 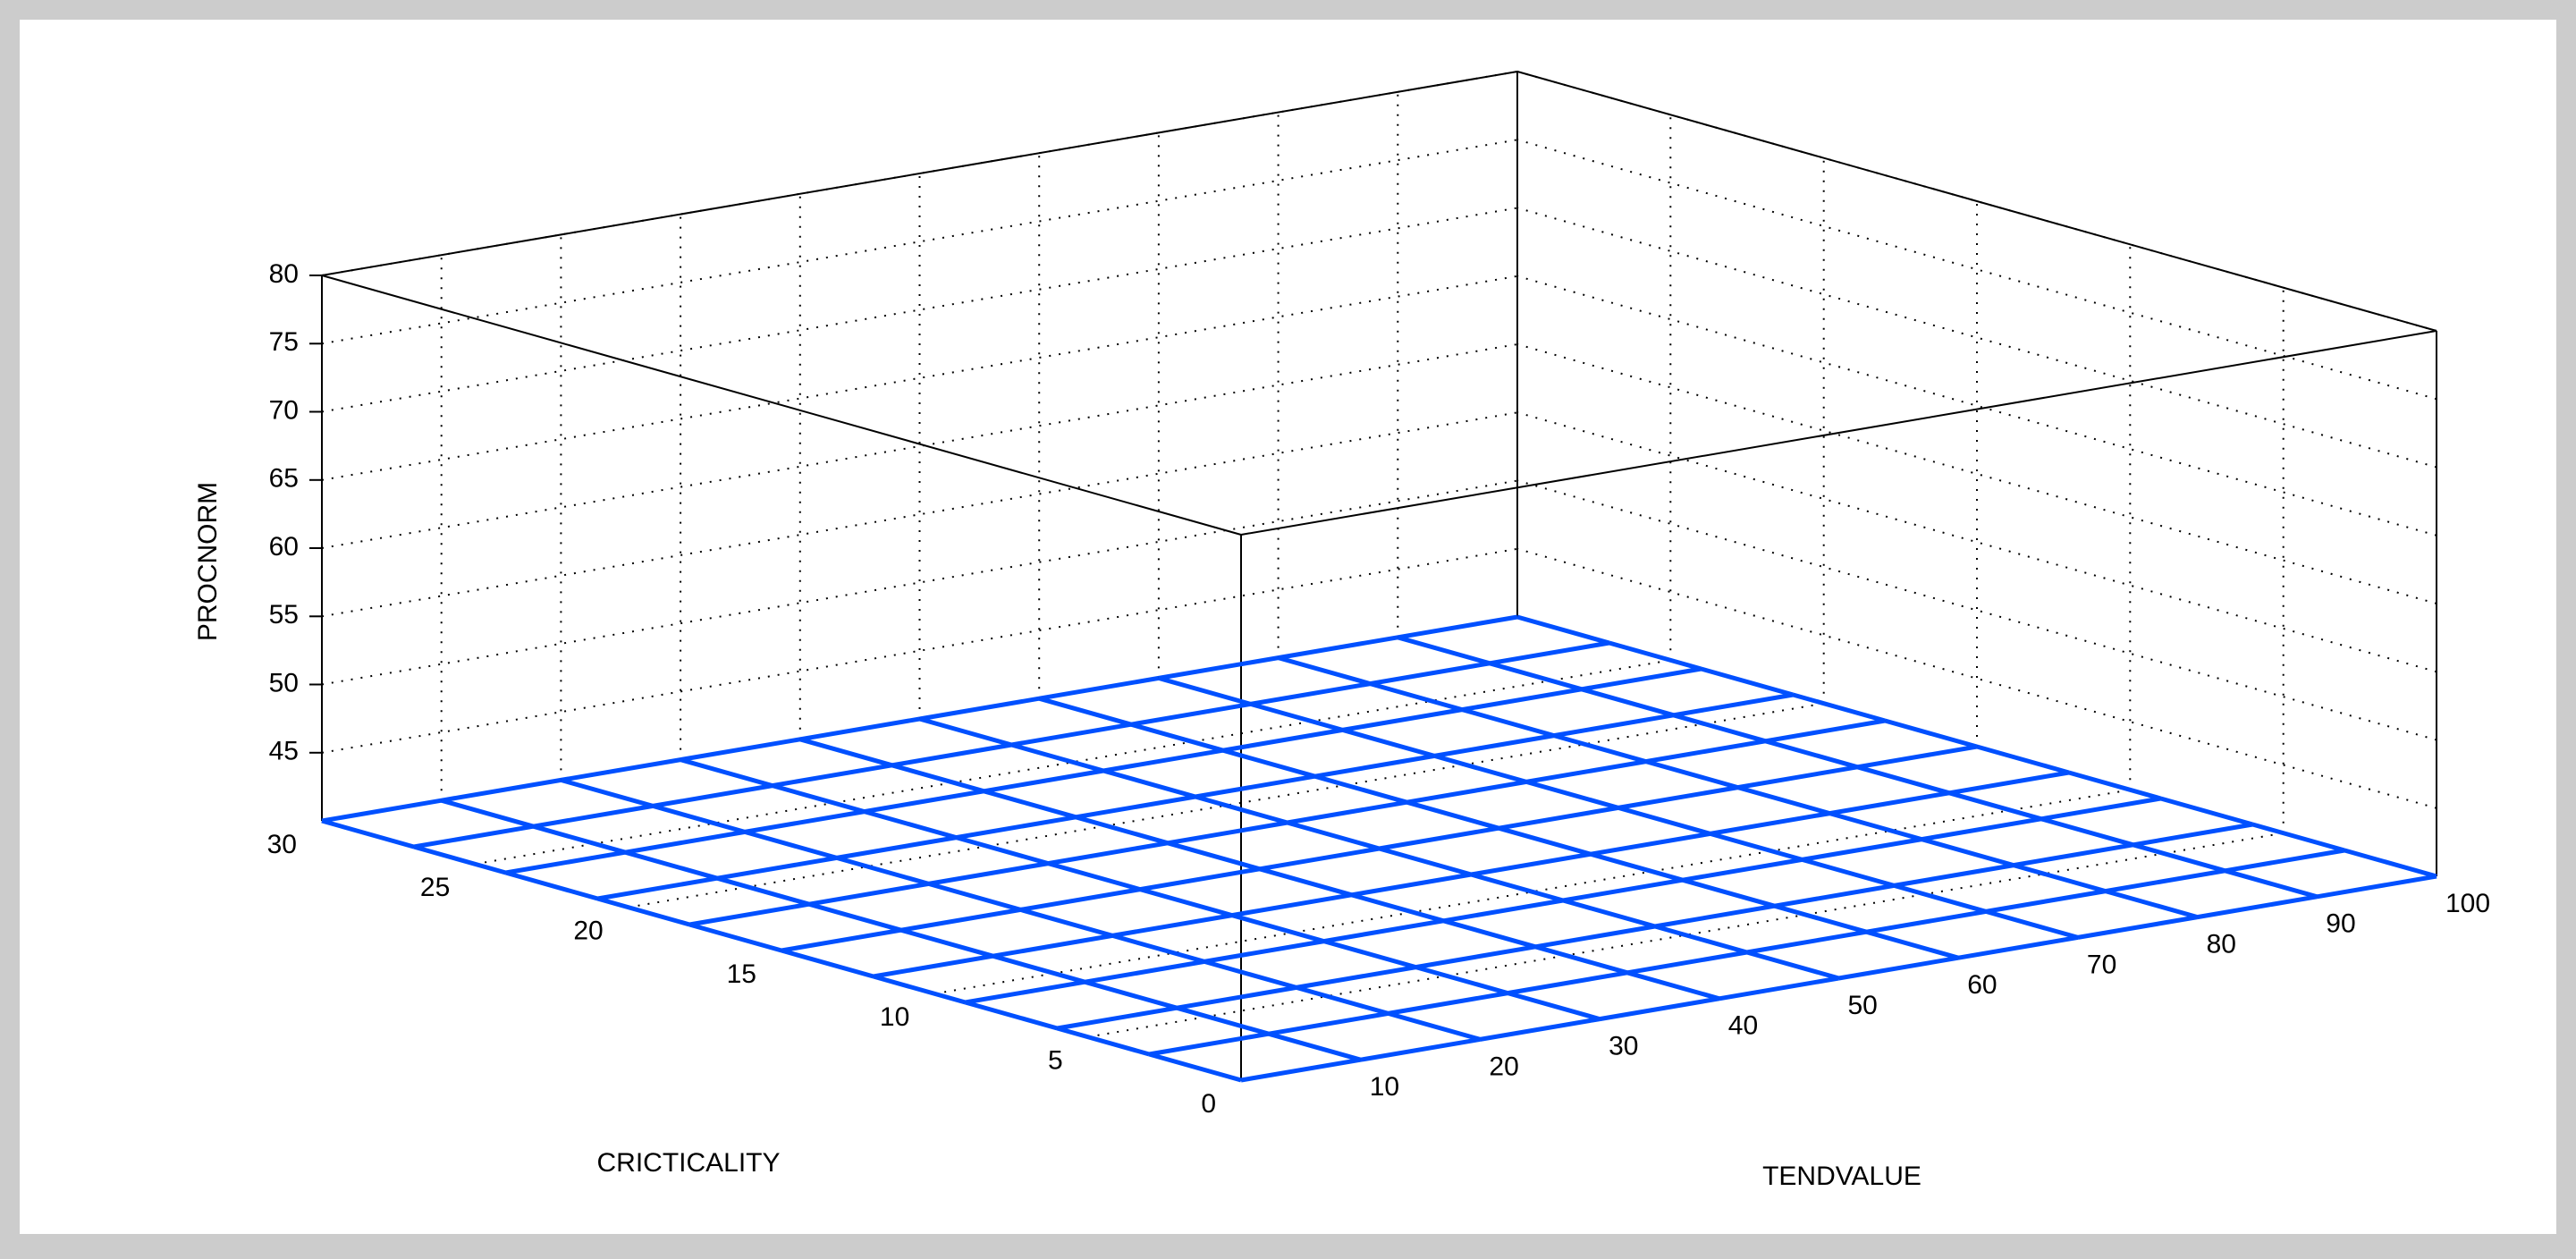 I want to click on x-tick-label: 40, so click(x=1743, y=1026).